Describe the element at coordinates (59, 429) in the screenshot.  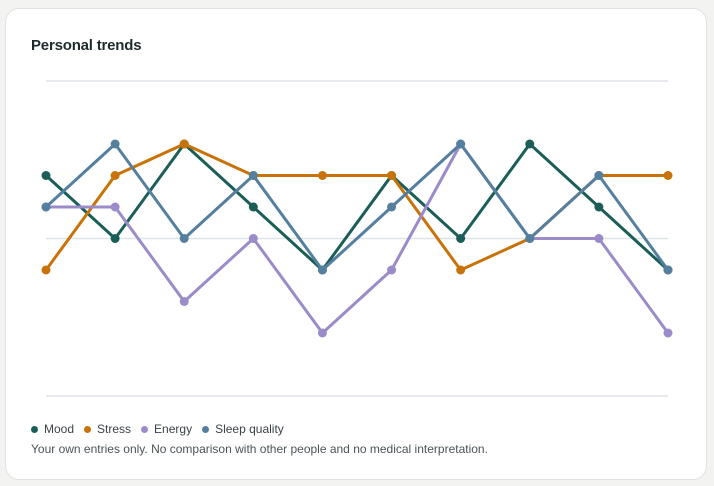
I see `legend-label: Mood` at that location.